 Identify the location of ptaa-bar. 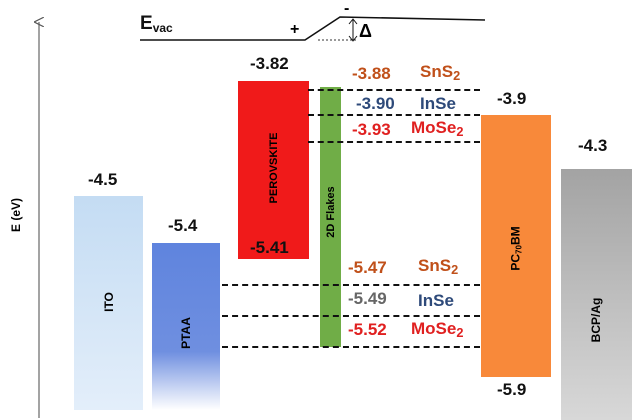
(186, 326).